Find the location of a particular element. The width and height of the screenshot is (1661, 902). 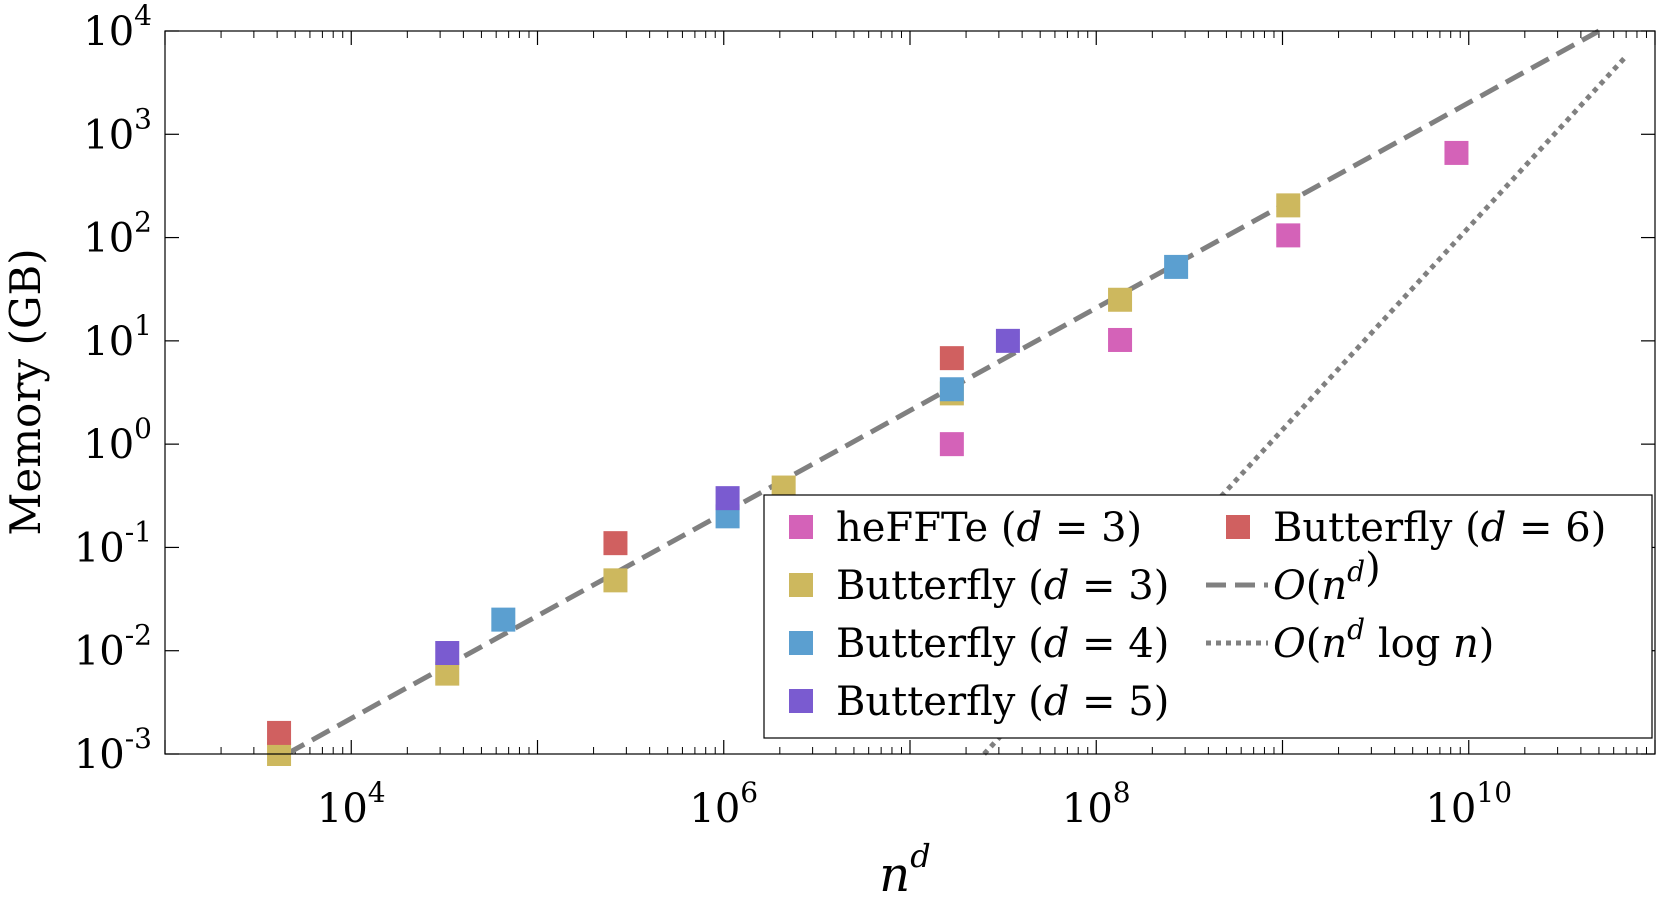

legend-label-series-1: Butterfly (d = 3) is located at coordinates (1002, 586).